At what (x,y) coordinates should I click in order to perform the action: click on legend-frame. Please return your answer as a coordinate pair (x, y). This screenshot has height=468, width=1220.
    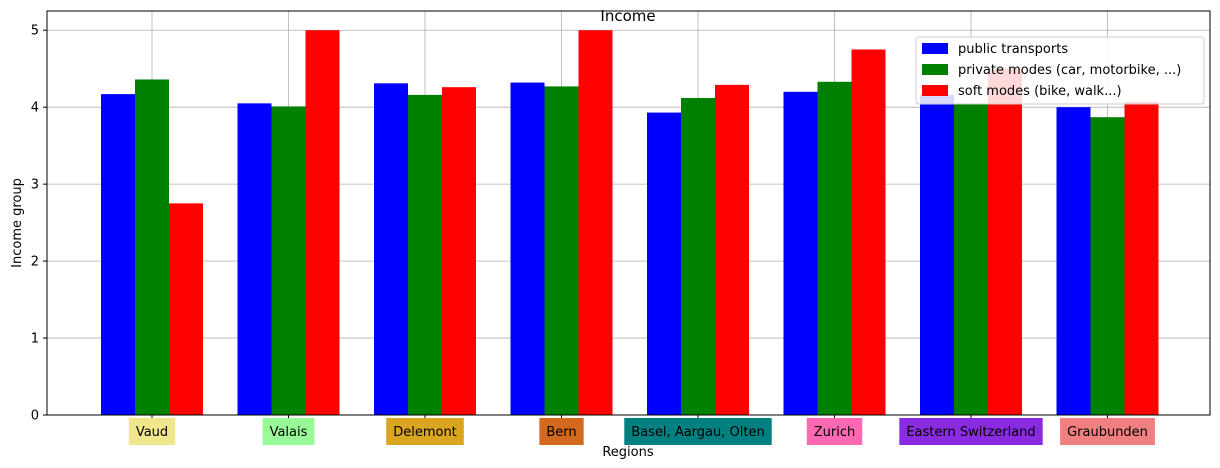
    Looking at the image, I should click on (1060, 70).